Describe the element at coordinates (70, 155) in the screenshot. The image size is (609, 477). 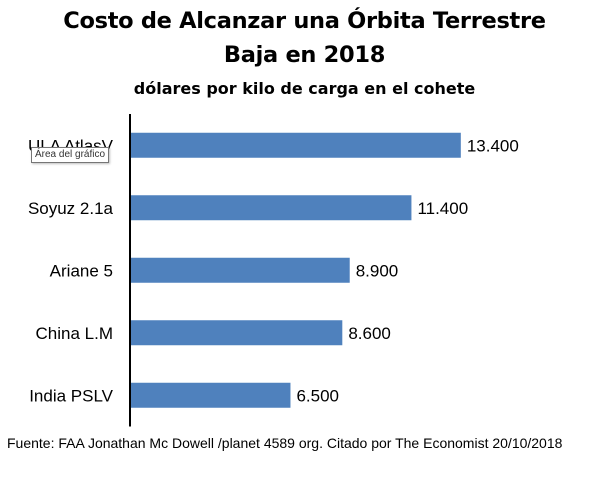
I see `chart-area-tooltip: Área del gráfico` at that location.